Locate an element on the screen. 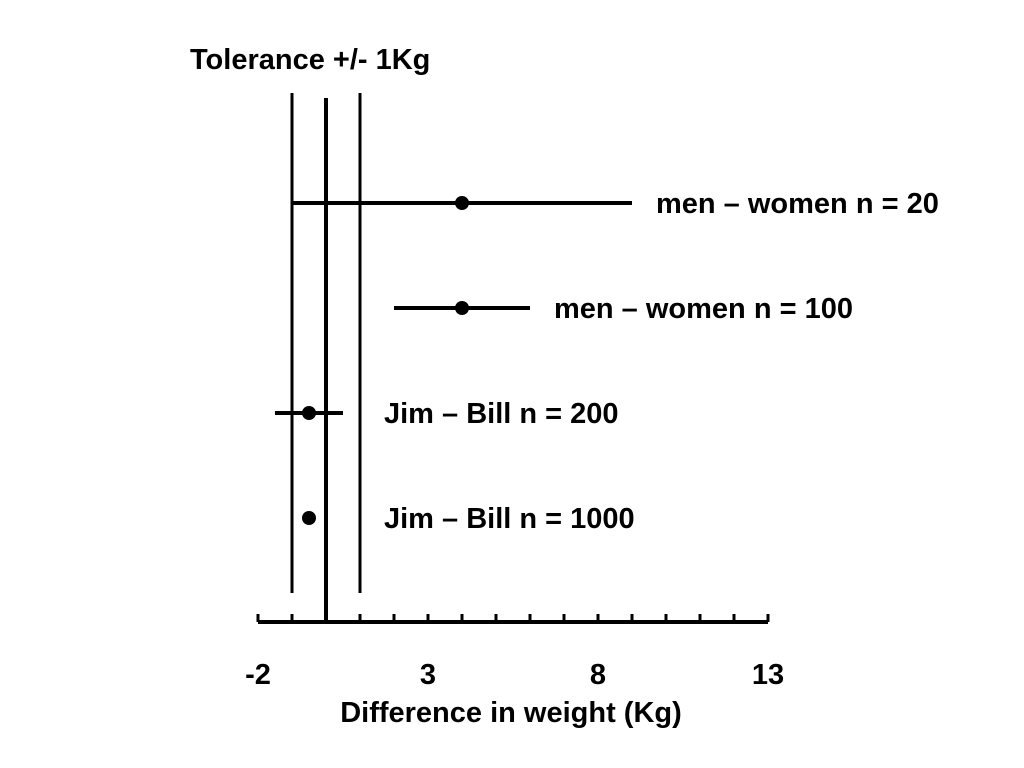 This screenshot has height=768, width=1024. x-tick-label: 8 is located at coordinates (598, 675).